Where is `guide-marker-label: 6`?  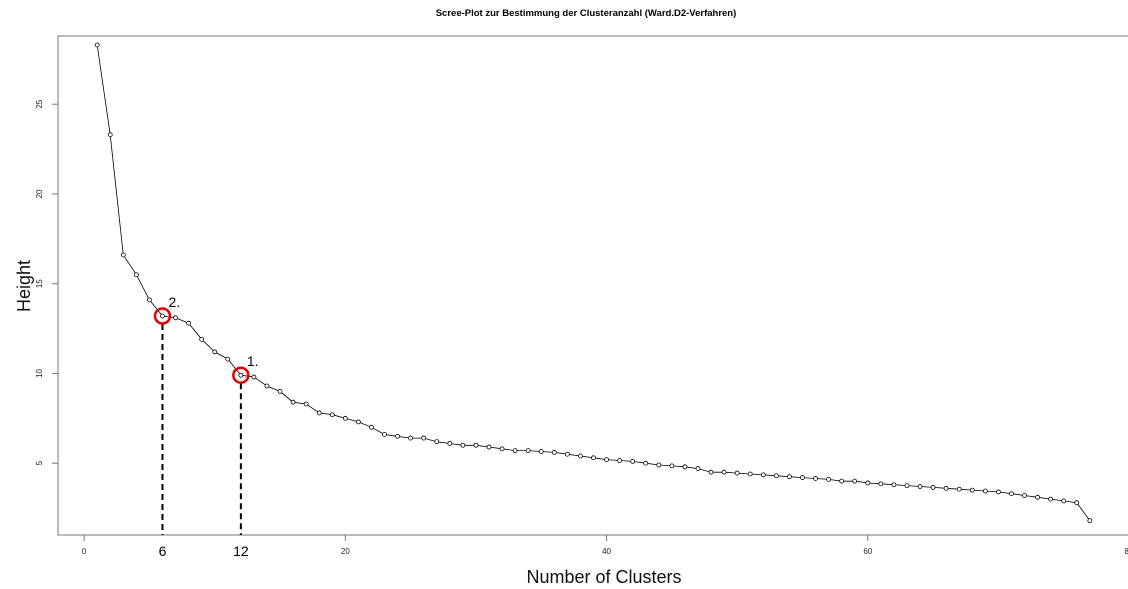
guide-marker-label: 6 is located at coordinates (163, 551).